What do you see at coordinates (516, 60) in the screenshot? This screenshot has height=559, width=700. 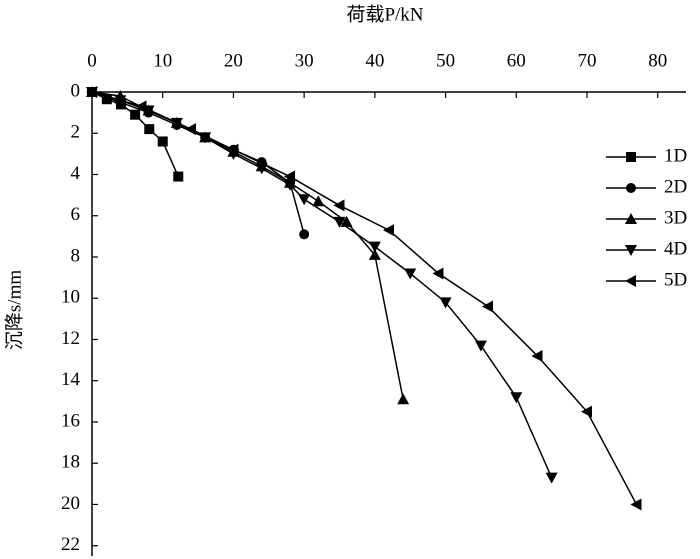 I see `x-tick-label: 60` at bounding box center [516, 60].